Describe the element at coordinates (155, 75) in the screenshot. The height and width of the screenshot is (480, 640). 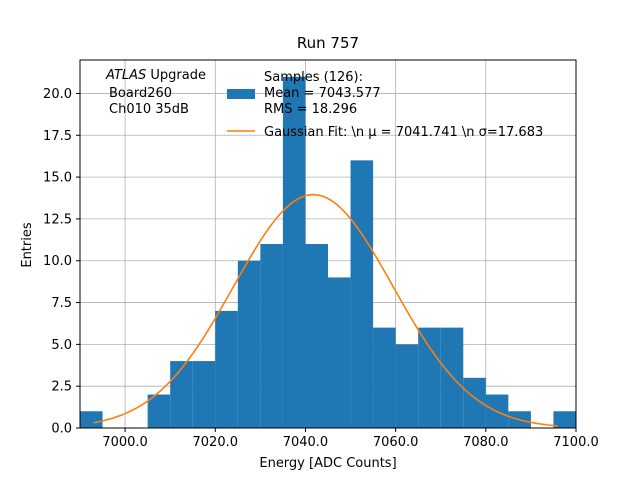
I see `annotation-line-1: ATLAS Upgrade` at that location.